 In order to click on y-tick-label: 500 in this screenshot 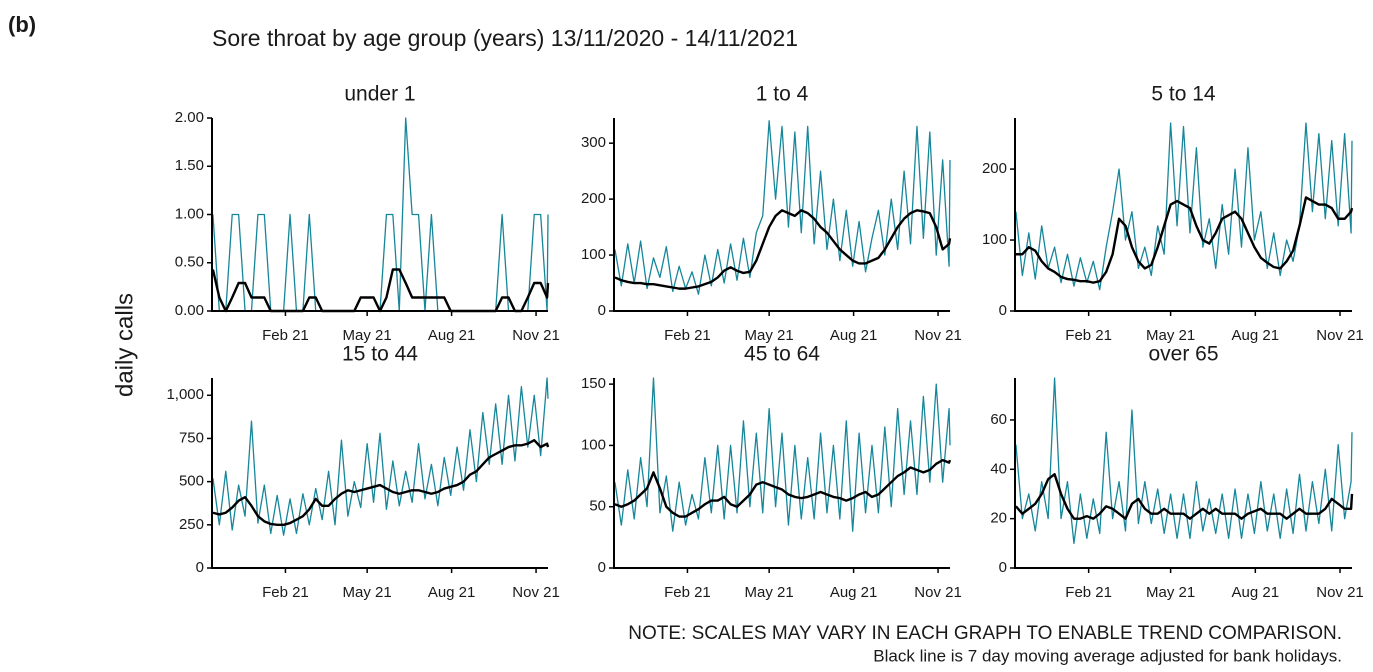, I will do `click(191, 481)`.